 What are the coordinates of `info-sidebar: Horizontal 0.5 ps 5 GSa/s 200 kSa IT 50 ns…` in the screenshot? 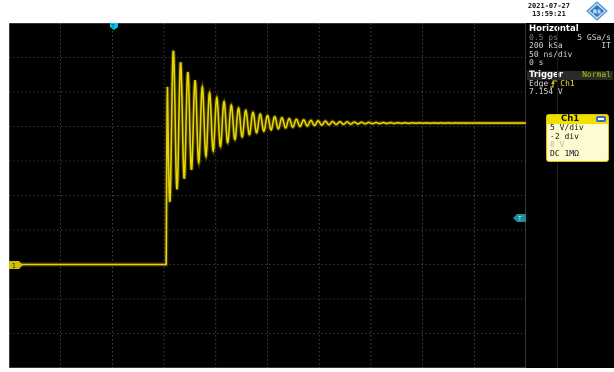 It's located at (570, 195).